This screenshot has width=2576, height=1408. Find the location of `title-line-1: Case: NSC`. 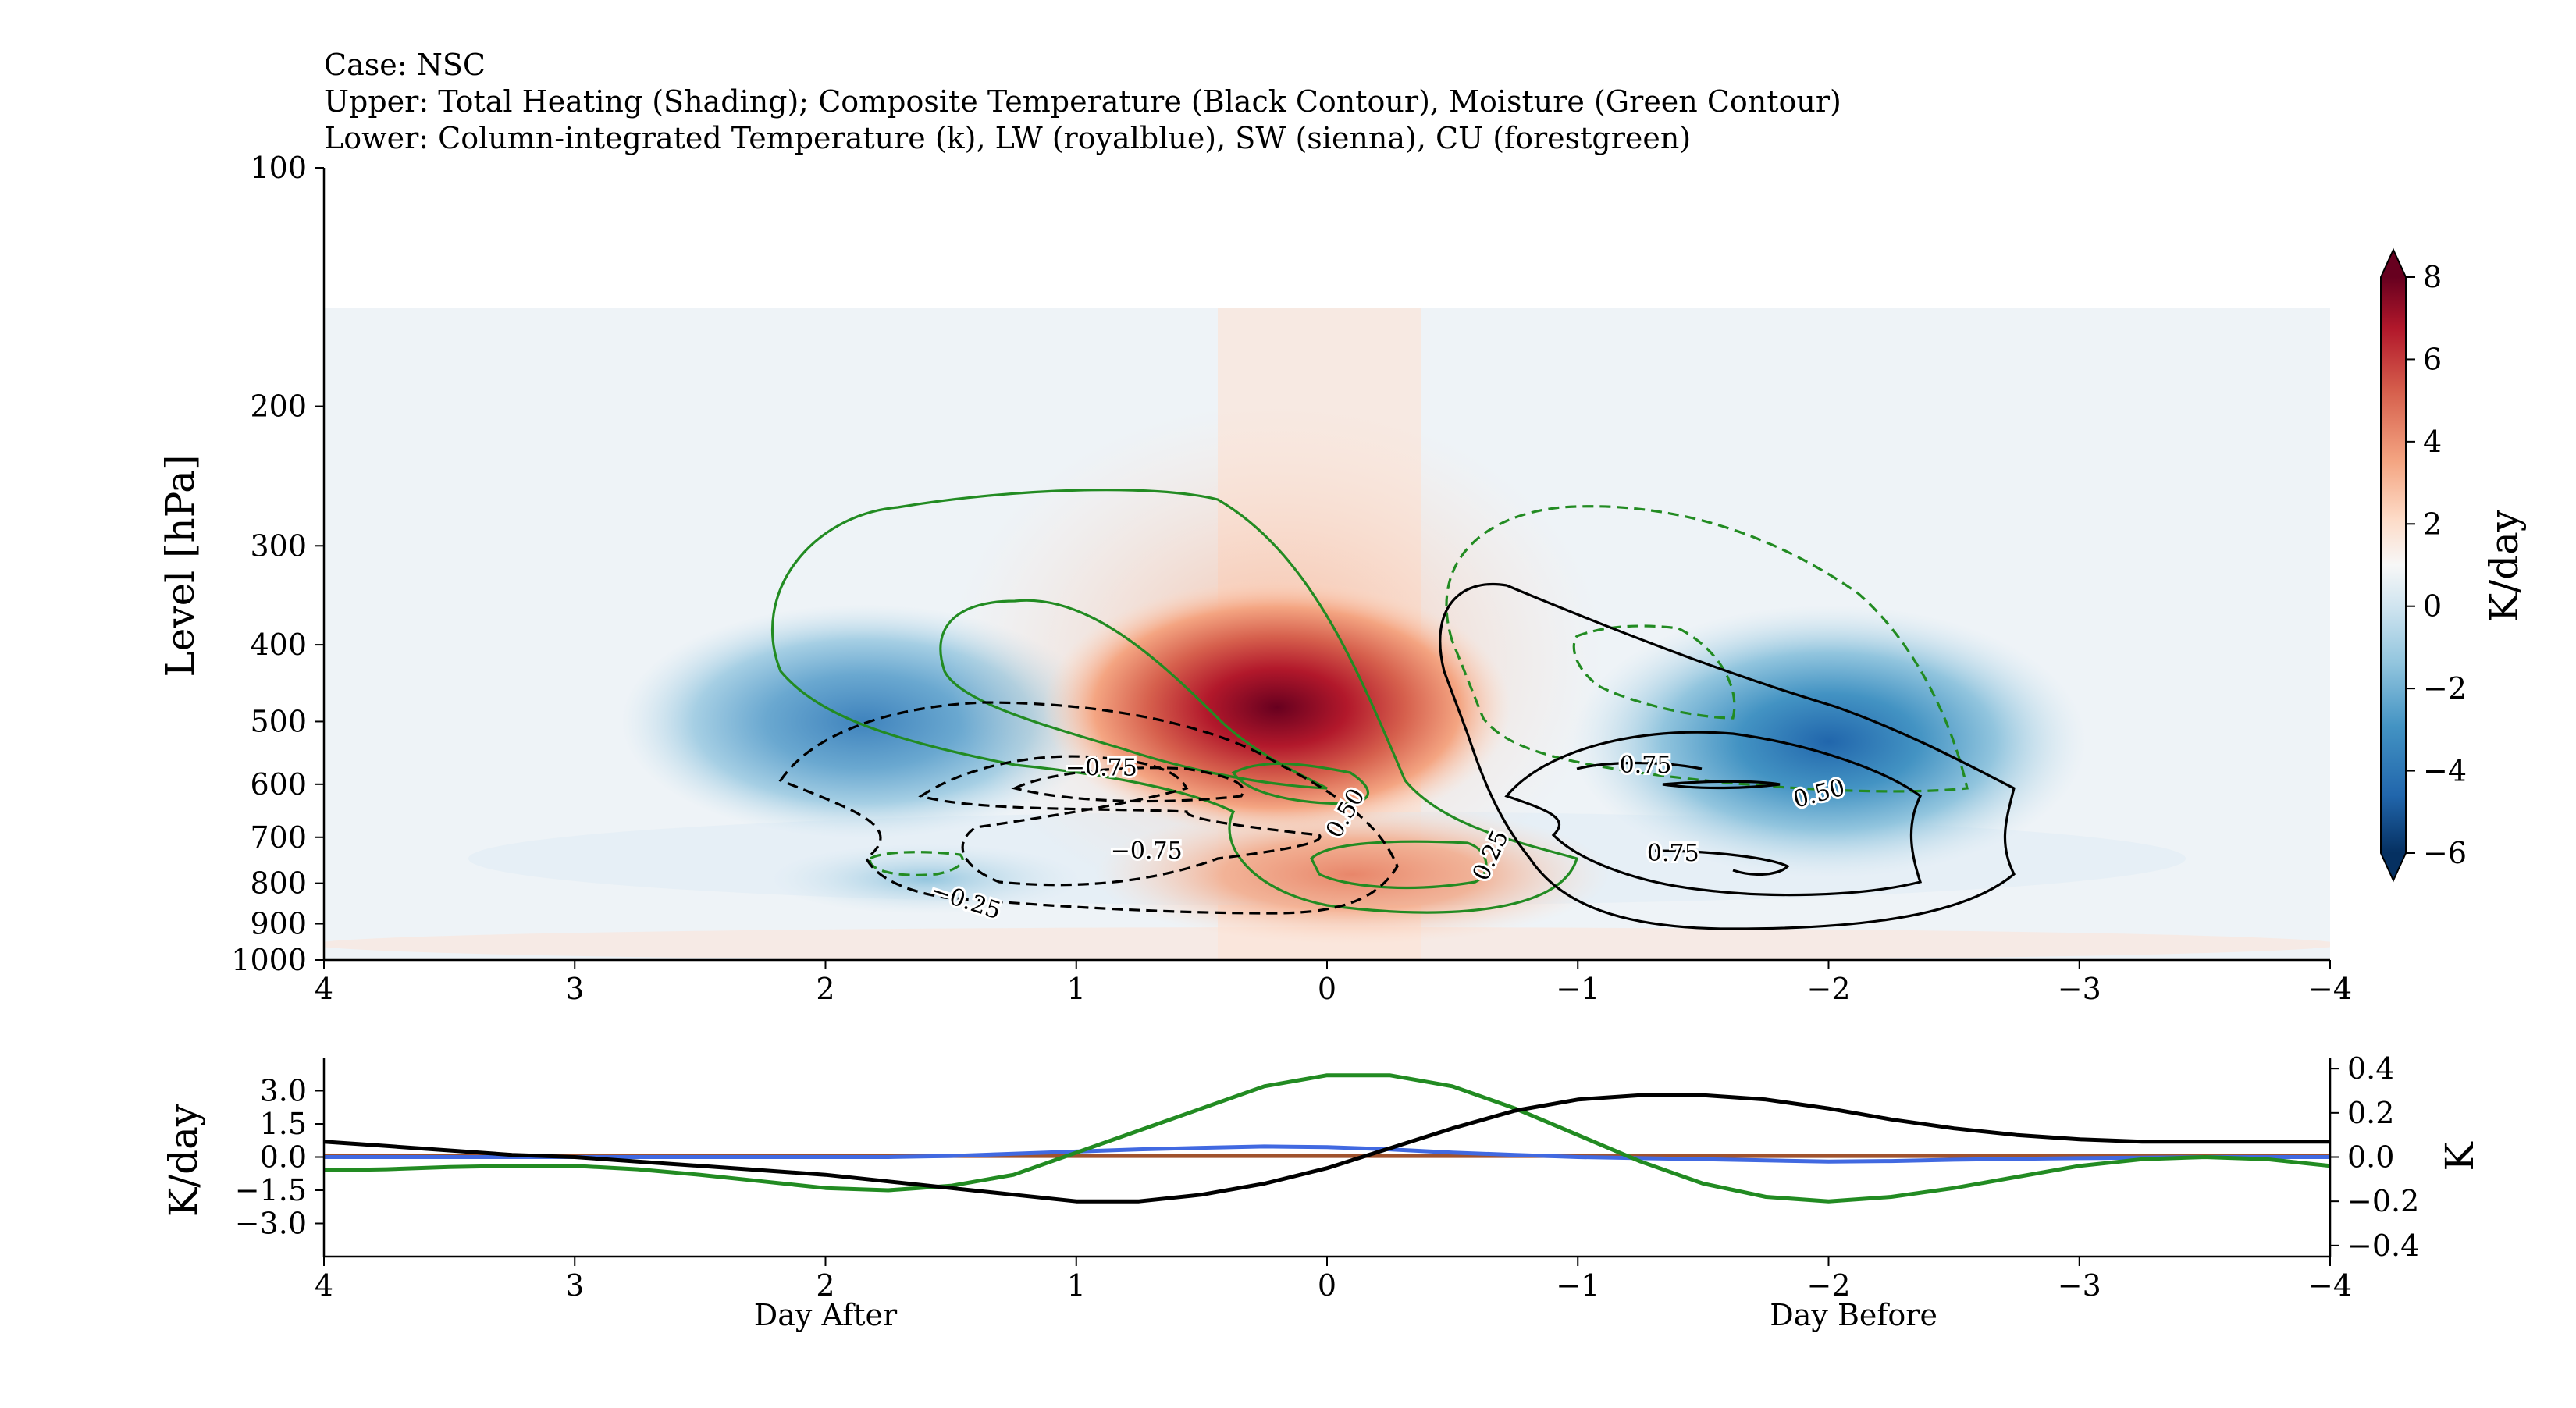

title-line-1: Case: NSC is located at coordinates (405, 65).